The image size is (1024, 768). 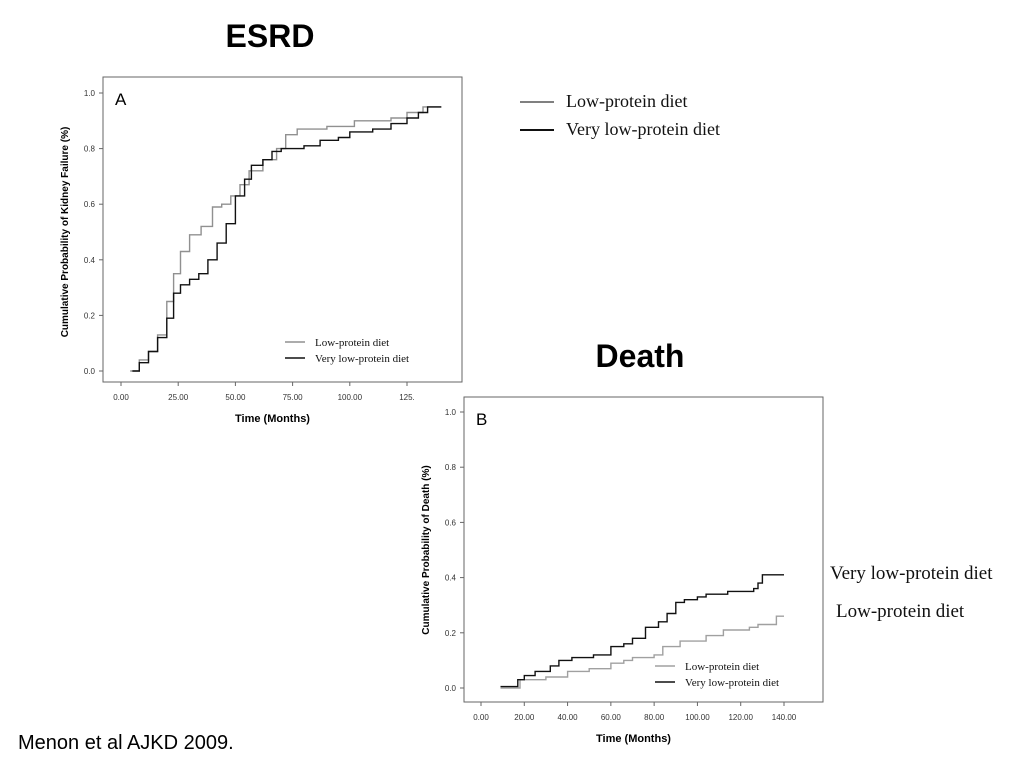 I want to click on series-line-low-protein, so click(x=642, y=652).